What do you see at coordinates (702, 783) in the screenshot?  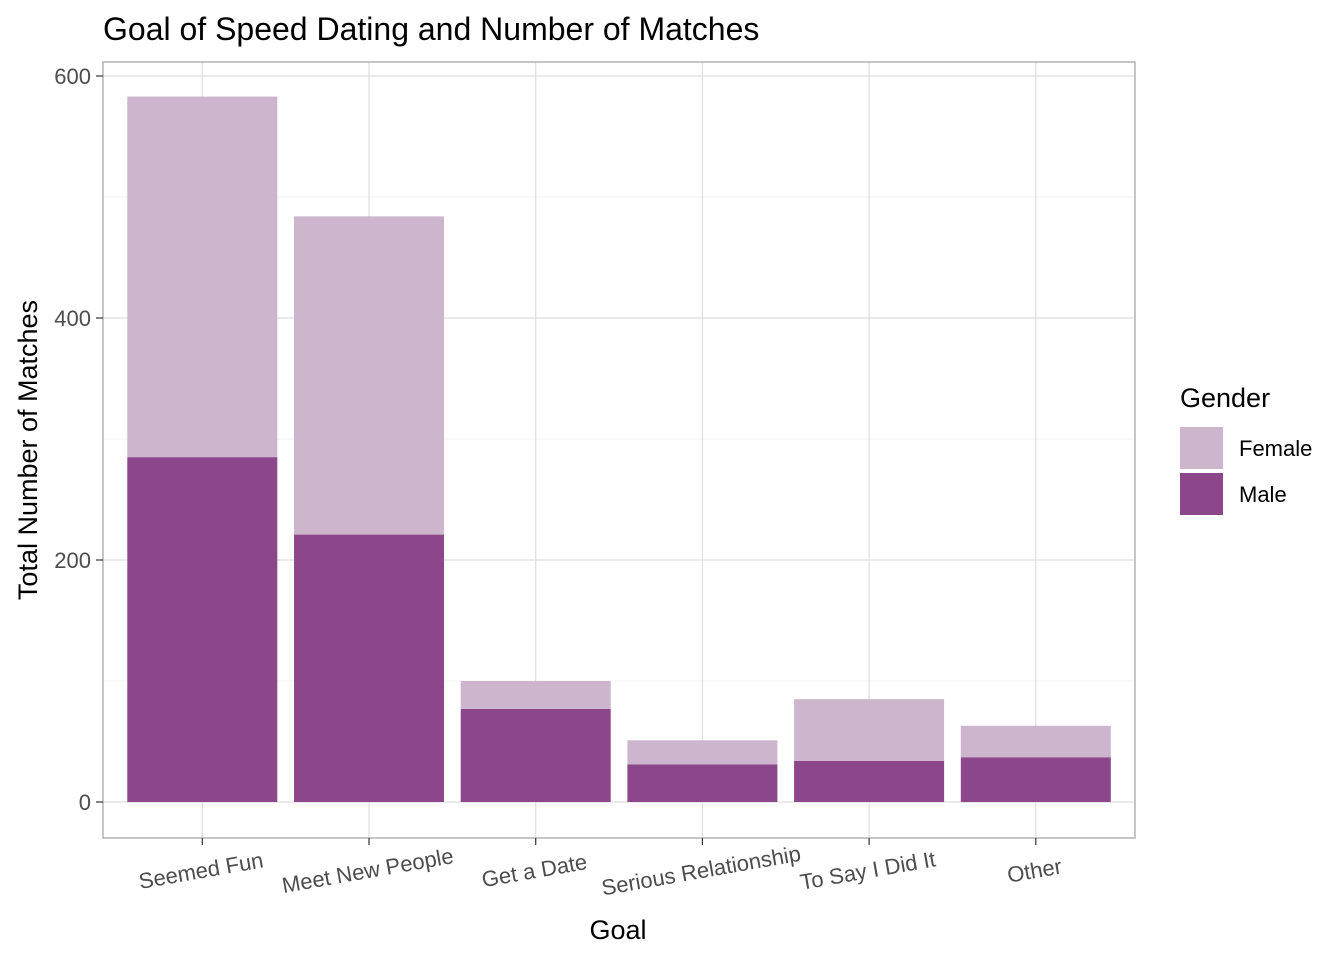 I see `bar-male-serious-relationship` at bounding box center [702, 783].